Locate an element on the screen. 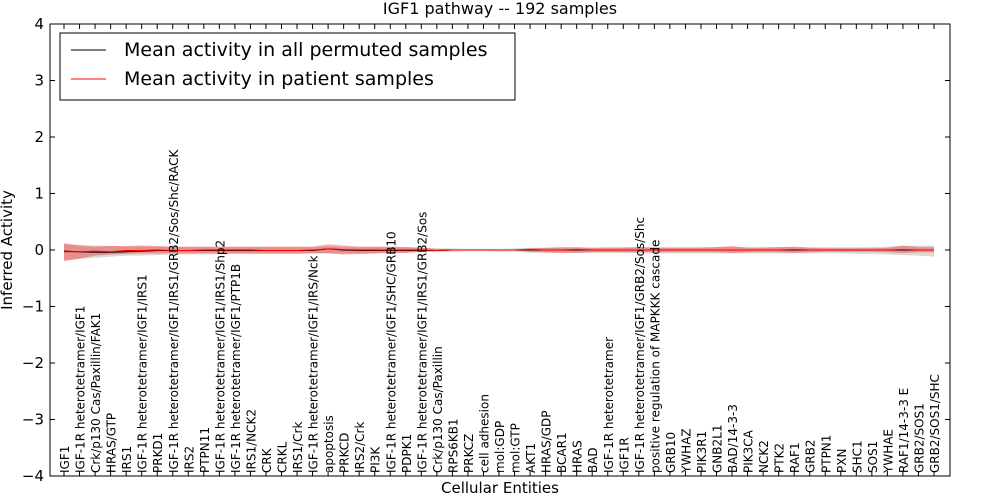  x-tick-label: IGF-1R heterotetramer is located at coordinates (609, 405).